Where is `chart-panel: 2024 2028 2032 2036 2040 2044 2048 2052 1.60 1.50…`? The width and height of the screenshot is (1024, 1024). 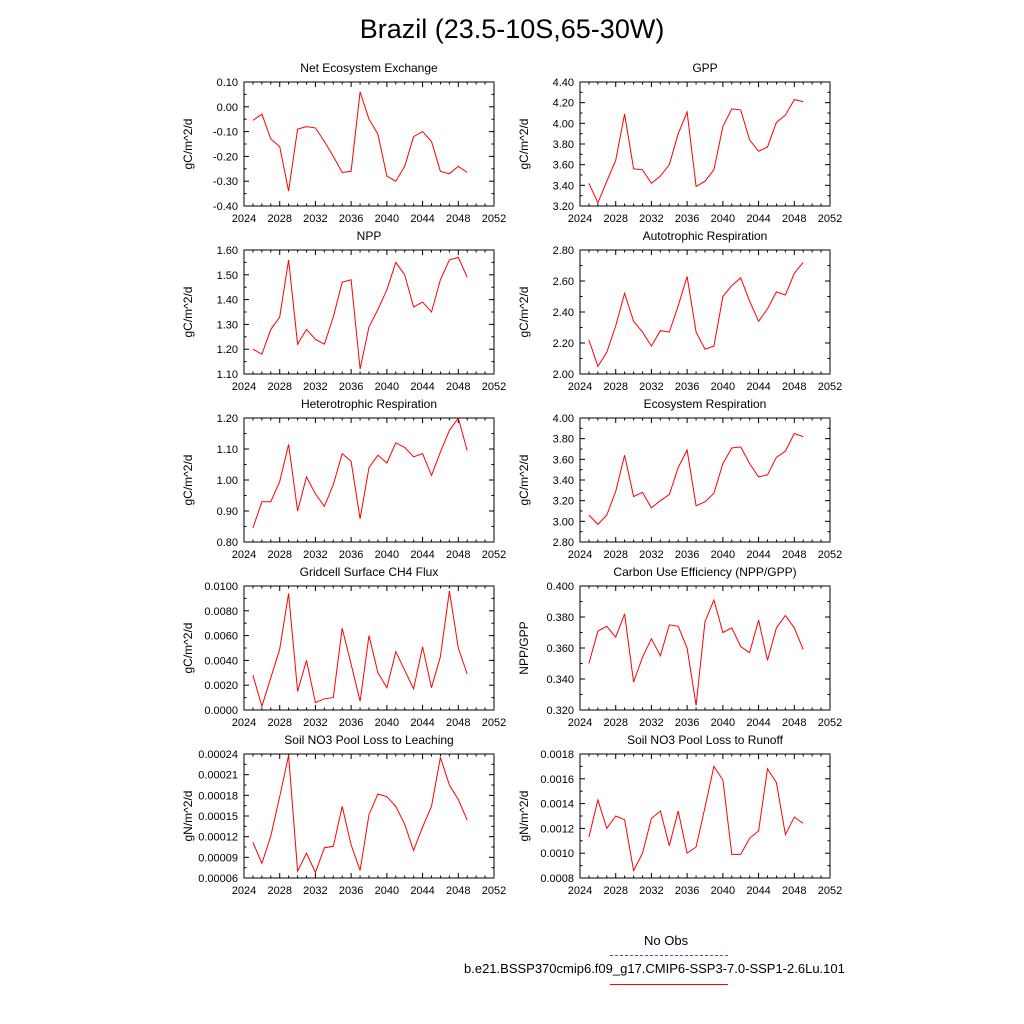
chart-panel: 2024 2028 2032 2036 2040 2044 2048 2052 1.60 1.50… is located at coordinates (343, 311).